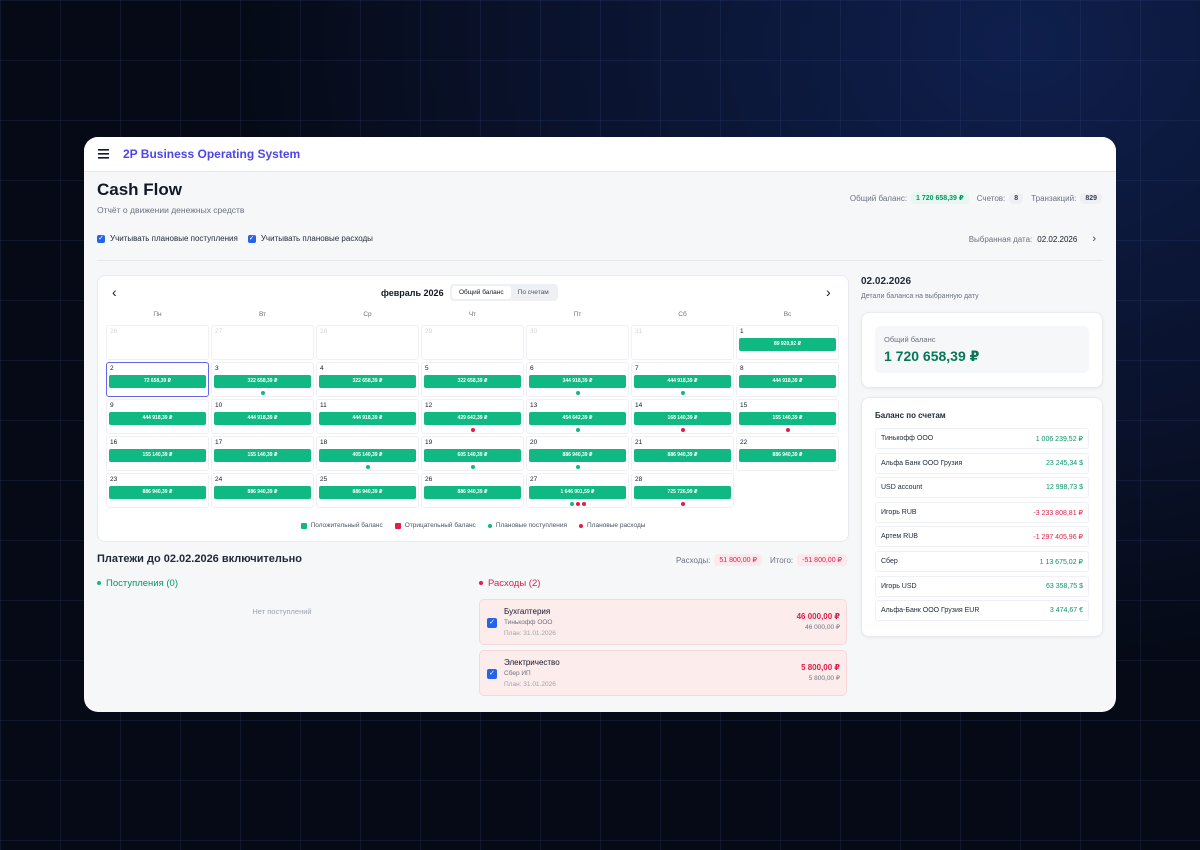  What do you see at coordinates (921, 463) in the screenshot?
I see `account-name: Альфа Банк ООО Грузия` at bounding box center [921, 463].